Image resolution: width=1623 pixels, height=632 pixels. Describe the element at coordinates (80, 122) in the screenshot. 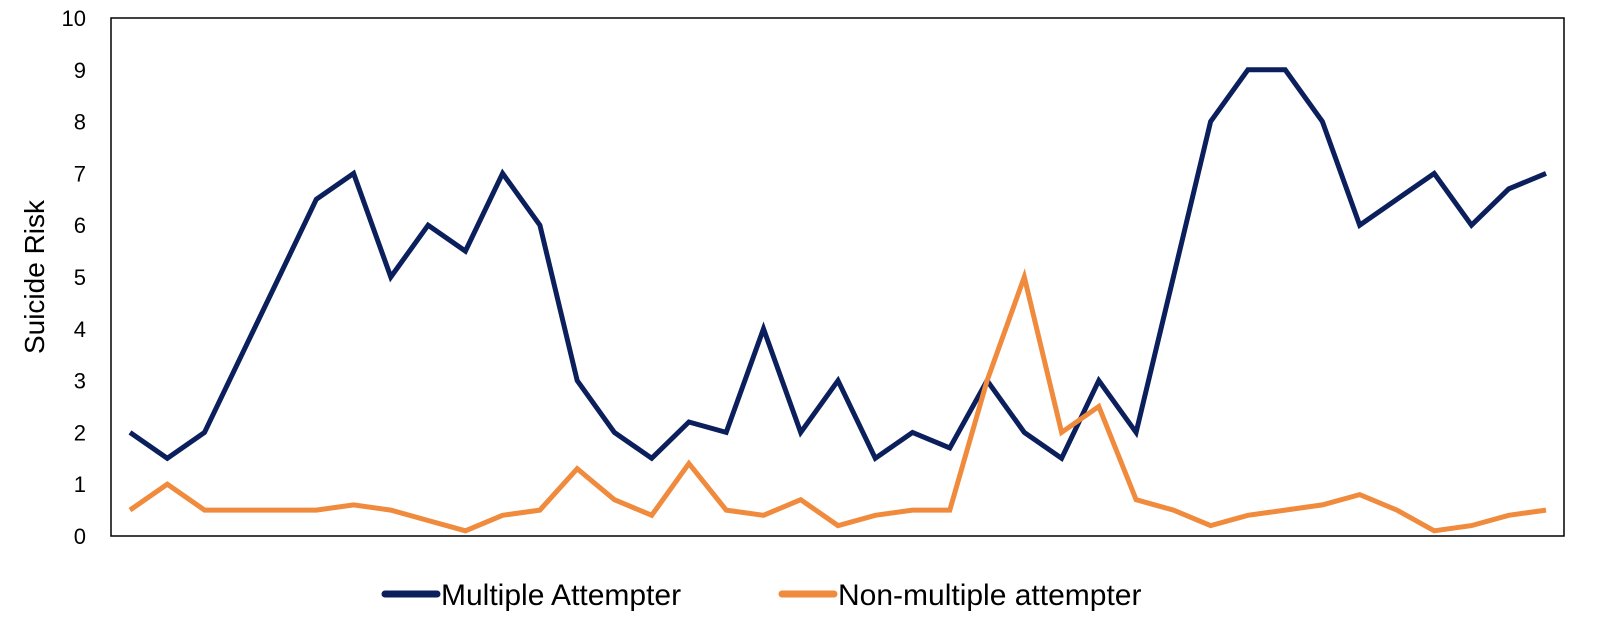

I see `y-tick-label: 8` at that location.